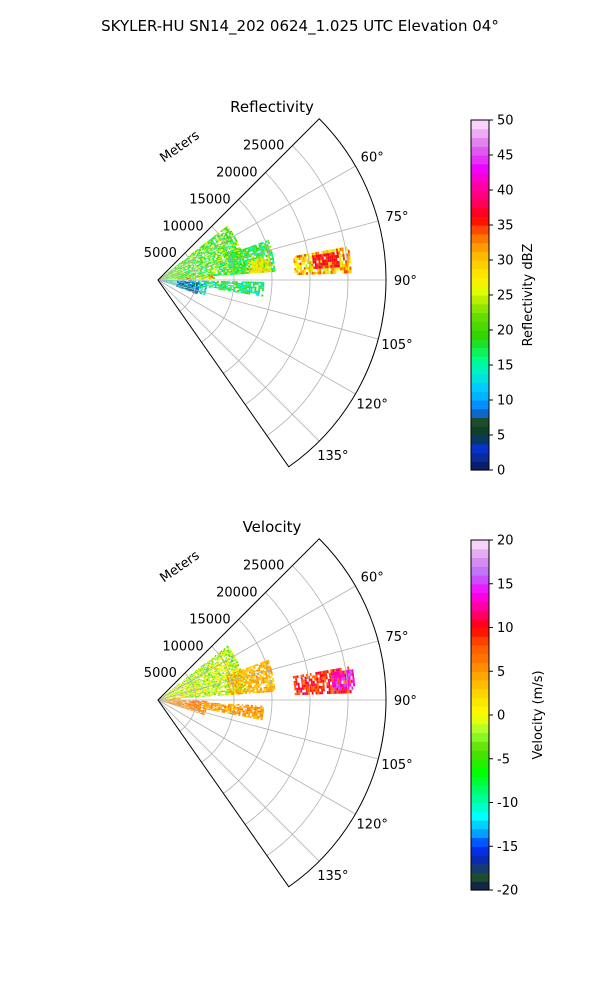  Describe the element at coordinates (257, 683) in the screenshot. I see `velocity-data` at that location.